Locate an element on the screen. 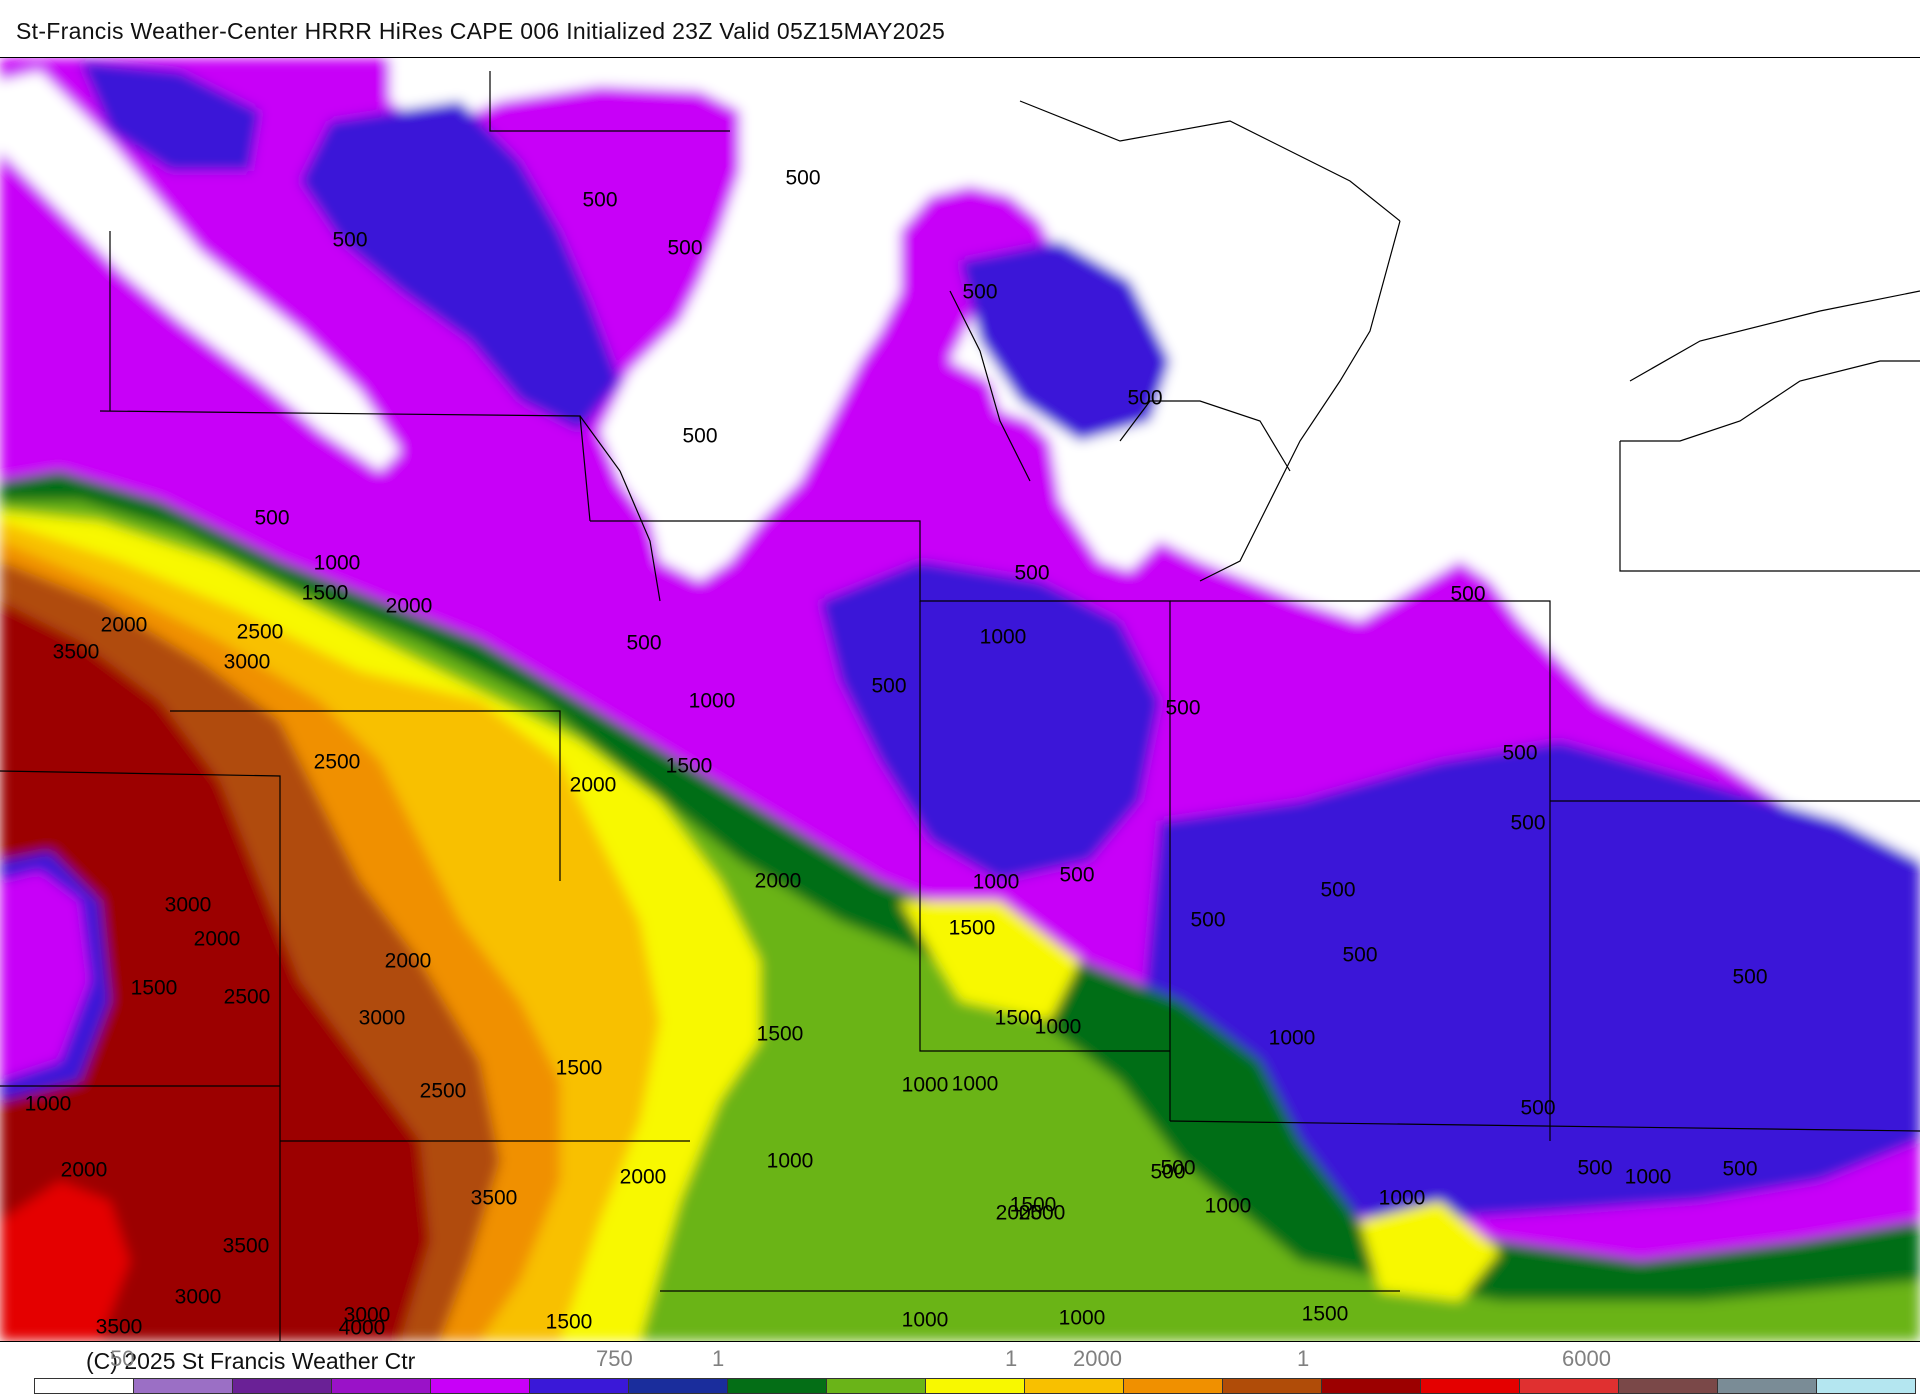 Image resolution: width=1920 pixels, height=1400 pixels. cape-darkred-region is located at coordinates (215, 971).